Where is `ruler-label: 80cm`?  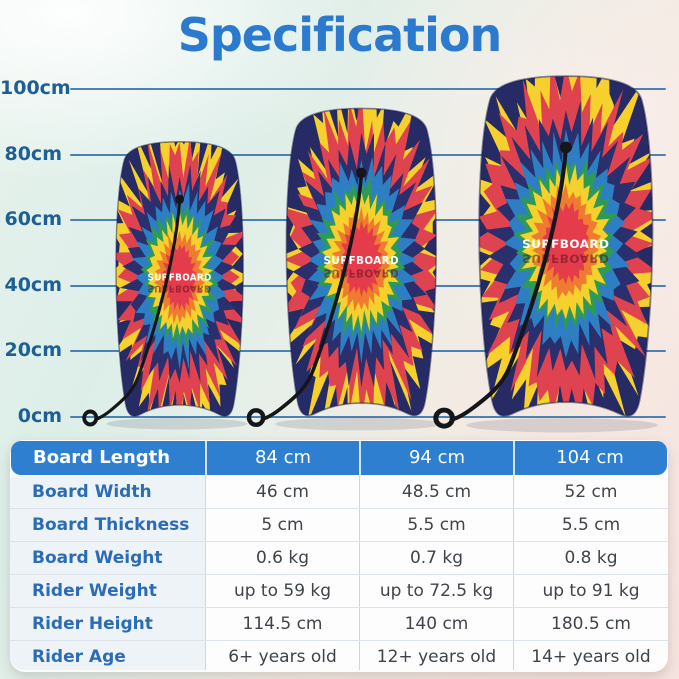
ruler-label: 80cm is located at coordinates (33, 153).